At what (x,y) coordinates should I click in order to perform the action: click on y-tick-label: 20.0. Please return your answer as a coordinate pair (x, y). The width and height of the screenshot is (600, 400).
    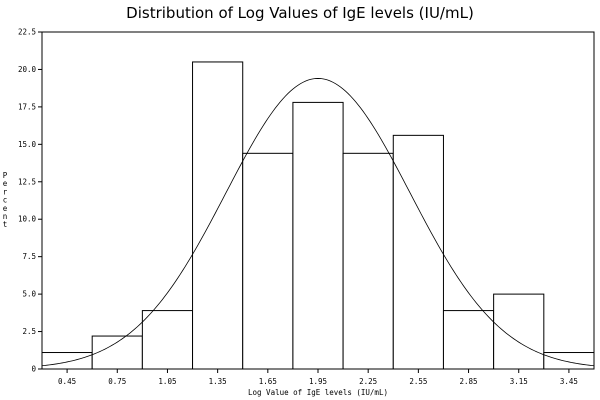
    Looking at the image, I should click on (27, 69).